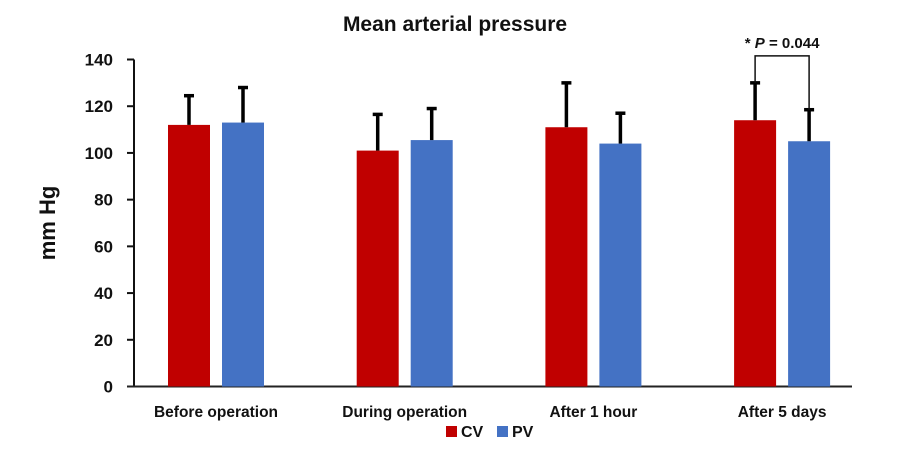 The width and height of the screenshot is (910, 460). I want to click on y-axis: 0 20 40 60 80 100 120 140, so click(110, 224).